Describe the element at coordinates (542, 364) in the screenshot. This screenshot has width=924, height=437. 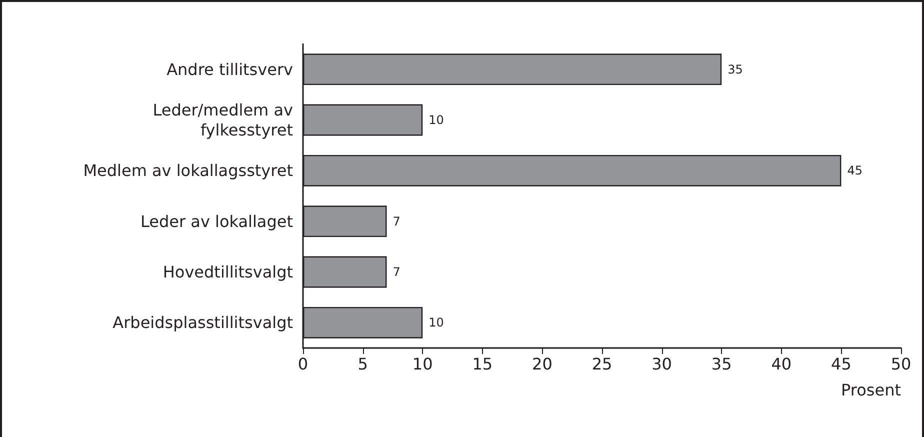
I see `x-tick-label: 20` at that location.